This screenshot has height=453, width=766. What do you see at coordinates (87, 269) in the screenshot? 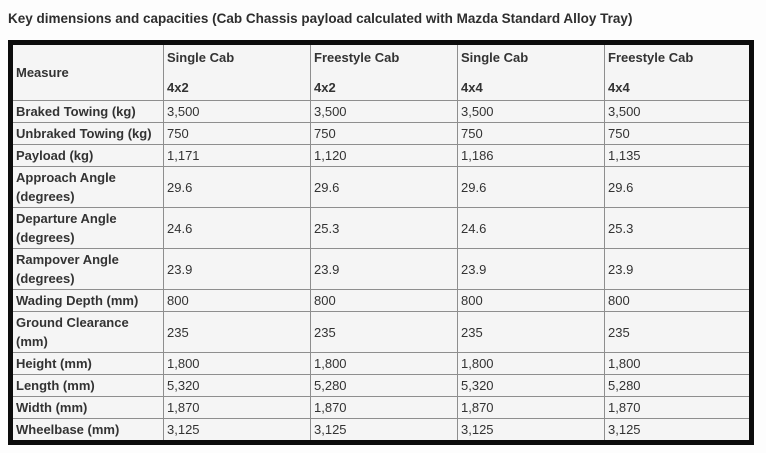
I see `row-label: Rampover Angle (degrees)` at bounding box center [87, 269].